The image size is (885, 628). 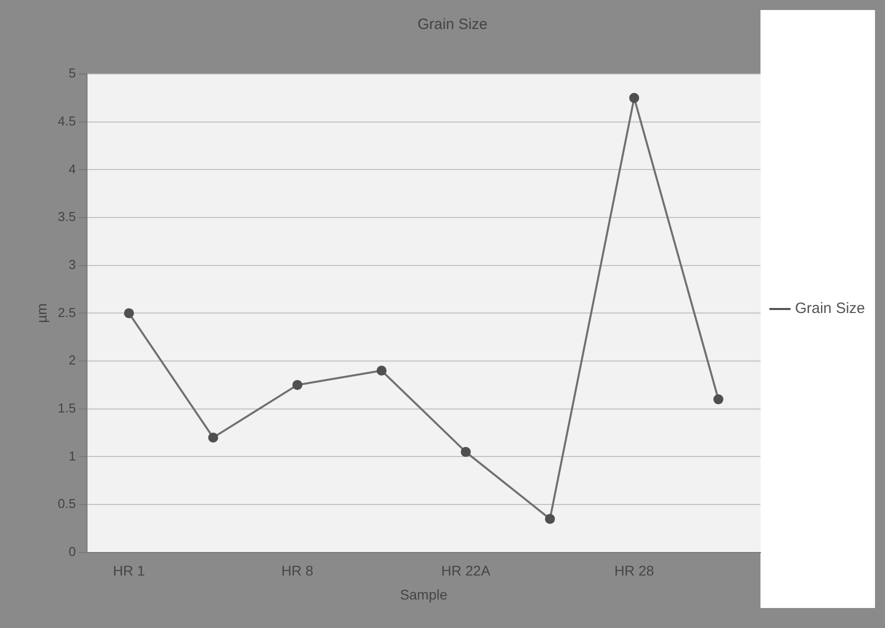 What do you see at coordinates (72, 360) in the screenshot?
I see `y-tick-label: 2` at bounding box center [72, 360].